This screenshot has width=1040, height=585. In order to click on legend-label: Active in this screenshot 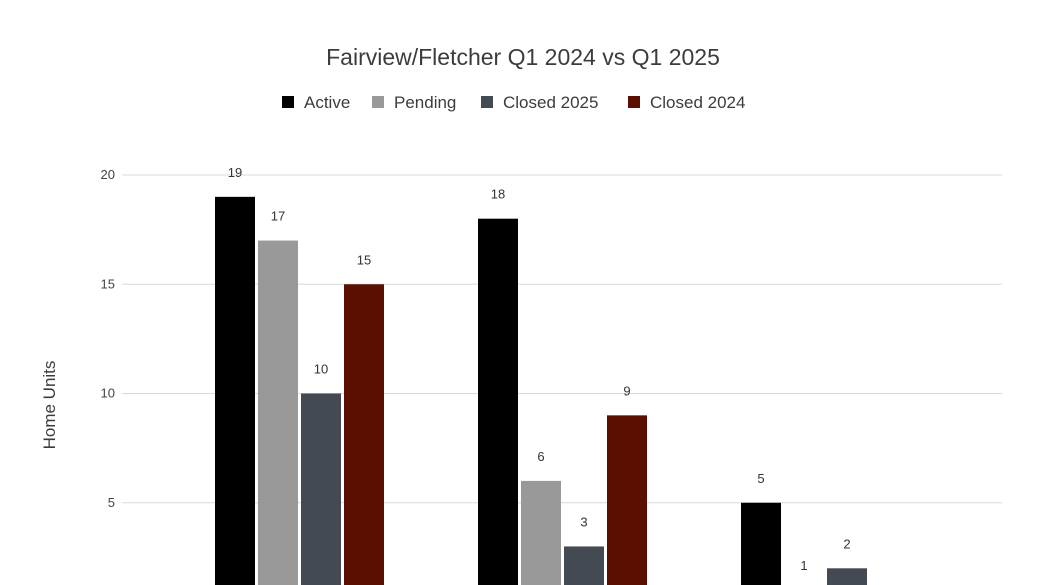, I will do `click(327, 102)`.